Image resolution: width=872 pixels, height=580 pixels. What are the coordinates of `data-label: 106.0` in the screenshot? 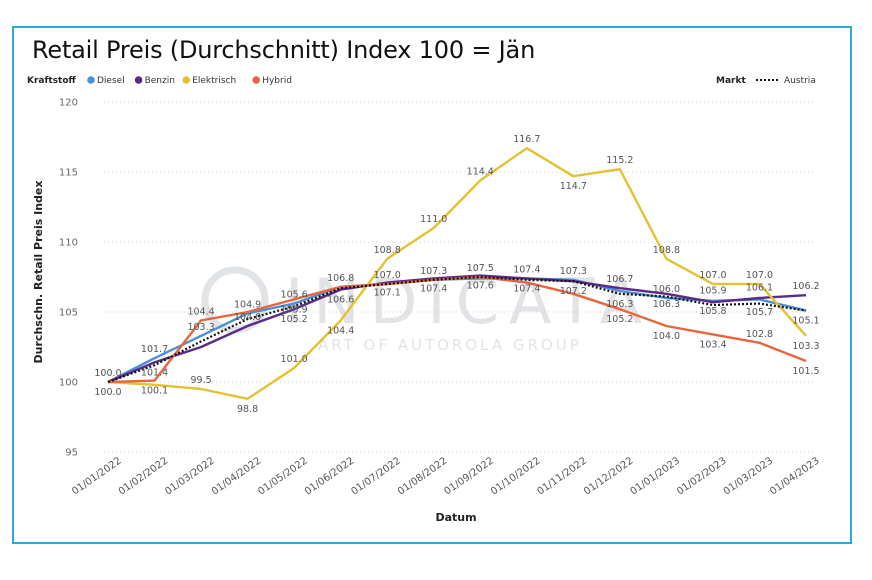 It's located at (666, 289).